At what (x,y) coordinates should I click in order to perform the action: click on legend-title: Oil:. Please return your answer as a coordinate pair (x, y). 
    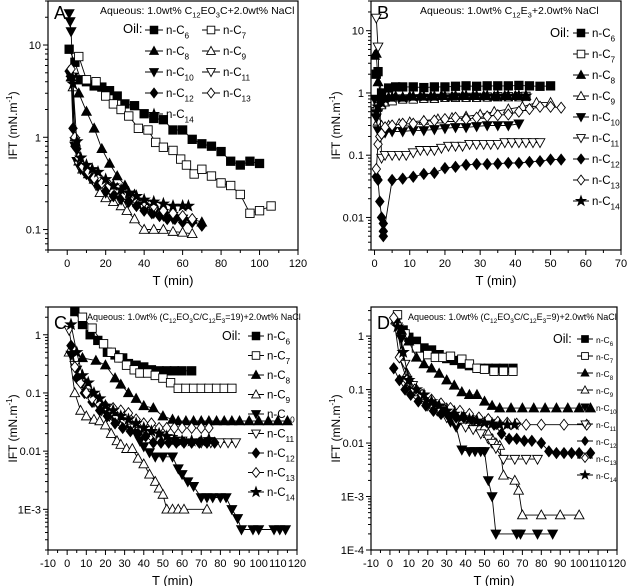
    Looking at the image, I should click on (560, 32).